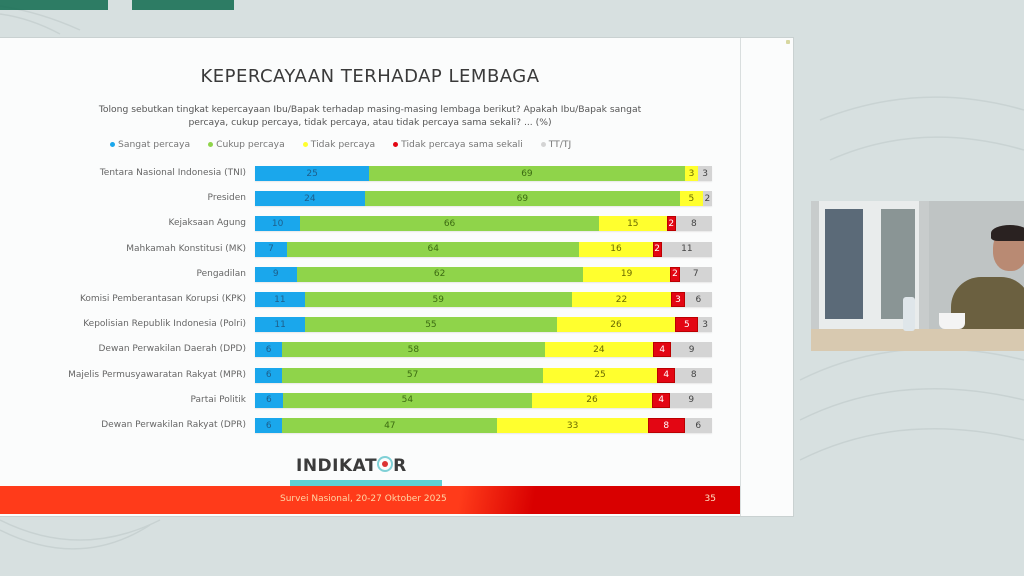 This screenshot has width=1024, height=576. I want to click on bar-segment-cukup: 57, so click(412, 375).